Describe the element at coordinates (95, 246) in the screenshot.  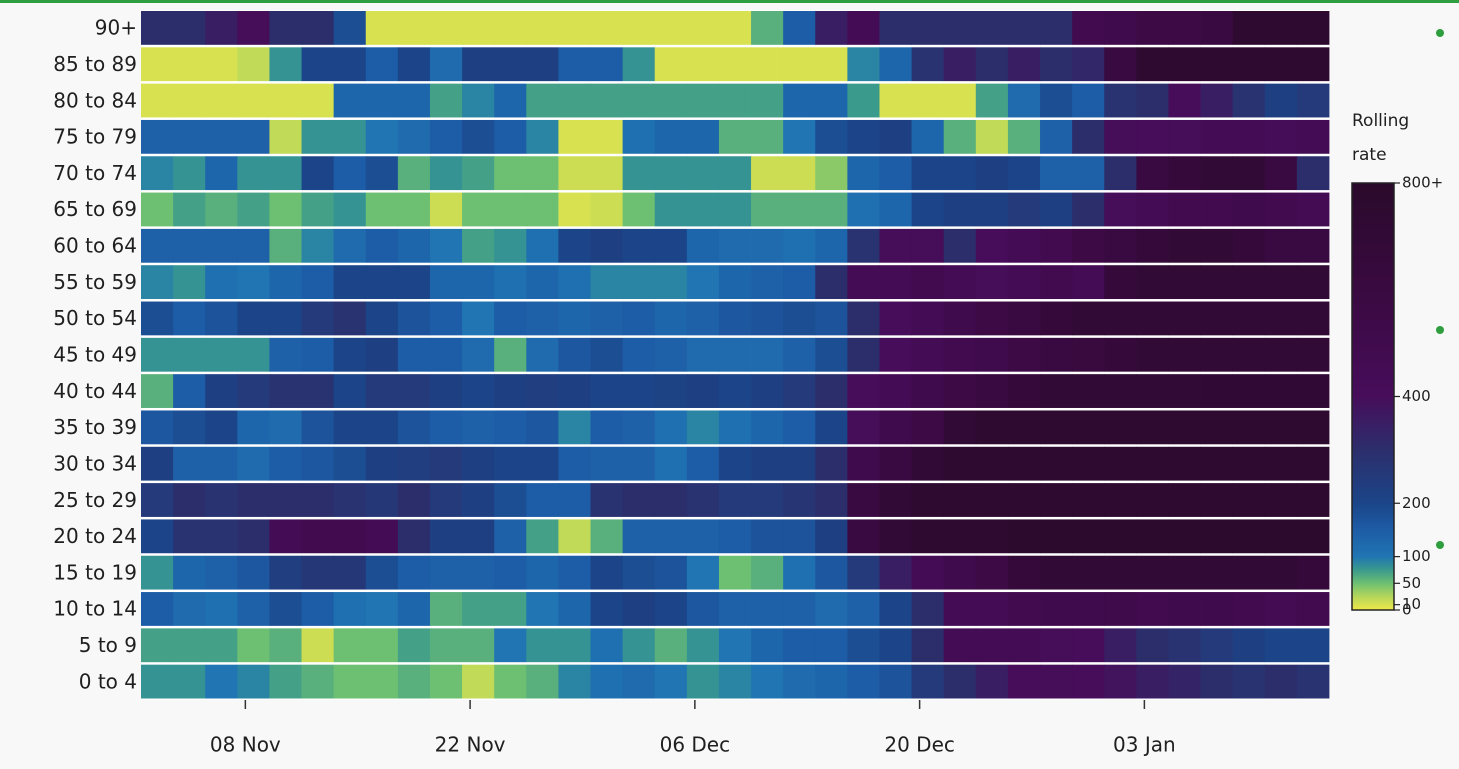
I see `row-label: 60 to 64` at that location.